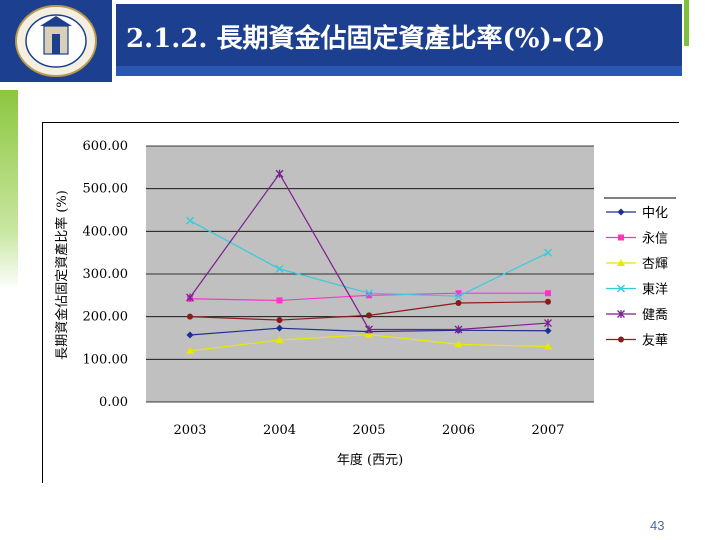 The width and height of the screenshot is (720, 540). I want to click on university-seal-logo, so click(56, 41).